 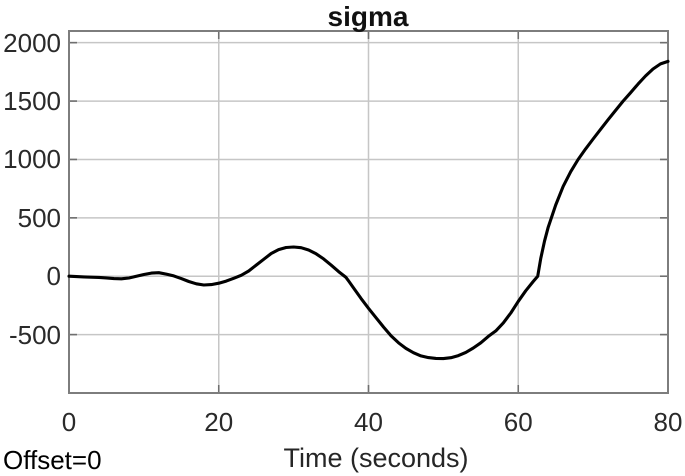 I want to click on y-tick-label: 500, so click(x=39, y=217).